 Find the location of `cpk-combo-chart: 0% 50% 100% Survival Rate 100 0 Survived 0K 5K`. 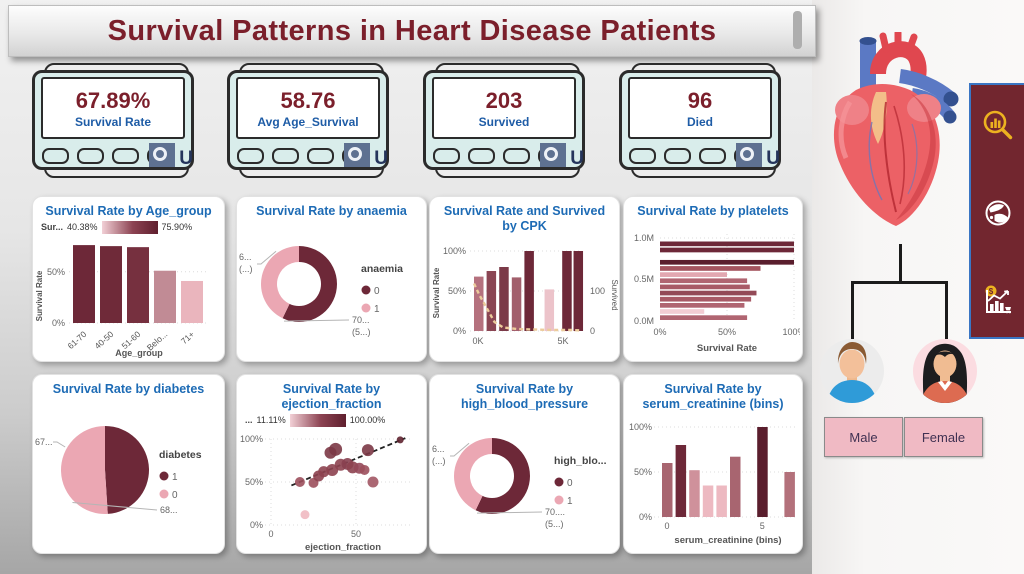

cpk-combo-chart: 0% 50% 100% Survival Rate 100 0 Survived 0K 5K is located at coordinates (524, 294).